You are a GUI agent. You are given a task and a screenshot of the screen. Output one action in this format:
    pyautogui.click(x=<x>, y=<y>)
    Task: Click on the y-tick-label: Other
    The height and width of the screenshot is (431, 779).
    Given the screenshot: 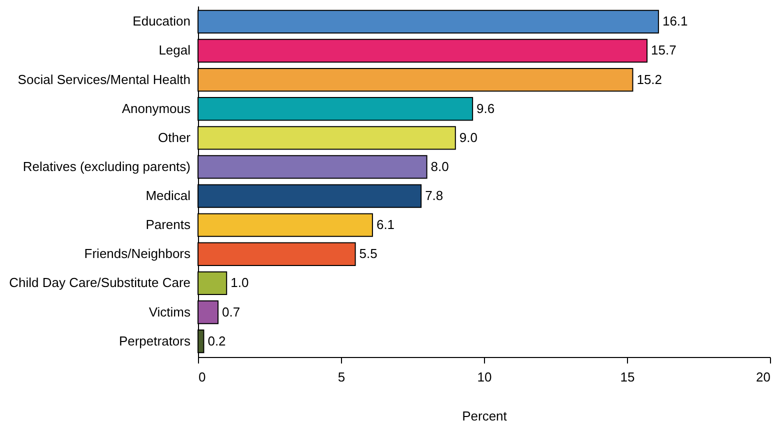 What is the action you would take?
    pyautogui.click(x=175, y=137)
    